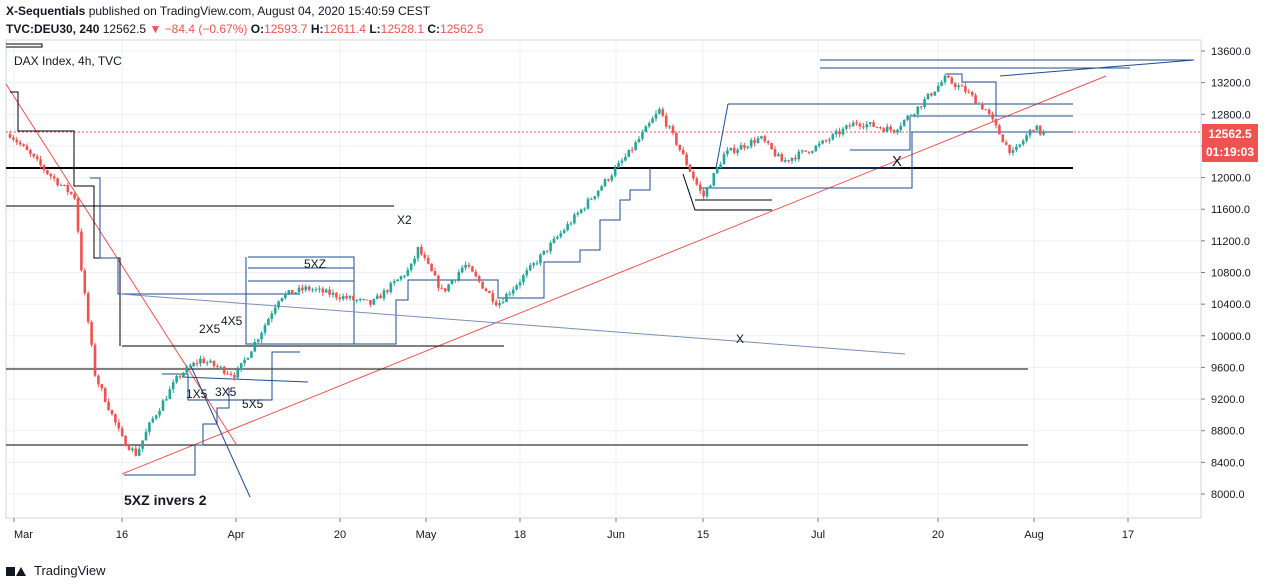 The height and width of the screenshot is (586, 1274). Describe the element at coordinates (402, 29) in the screenshot. I see `low-value: 12528.1` at that location.